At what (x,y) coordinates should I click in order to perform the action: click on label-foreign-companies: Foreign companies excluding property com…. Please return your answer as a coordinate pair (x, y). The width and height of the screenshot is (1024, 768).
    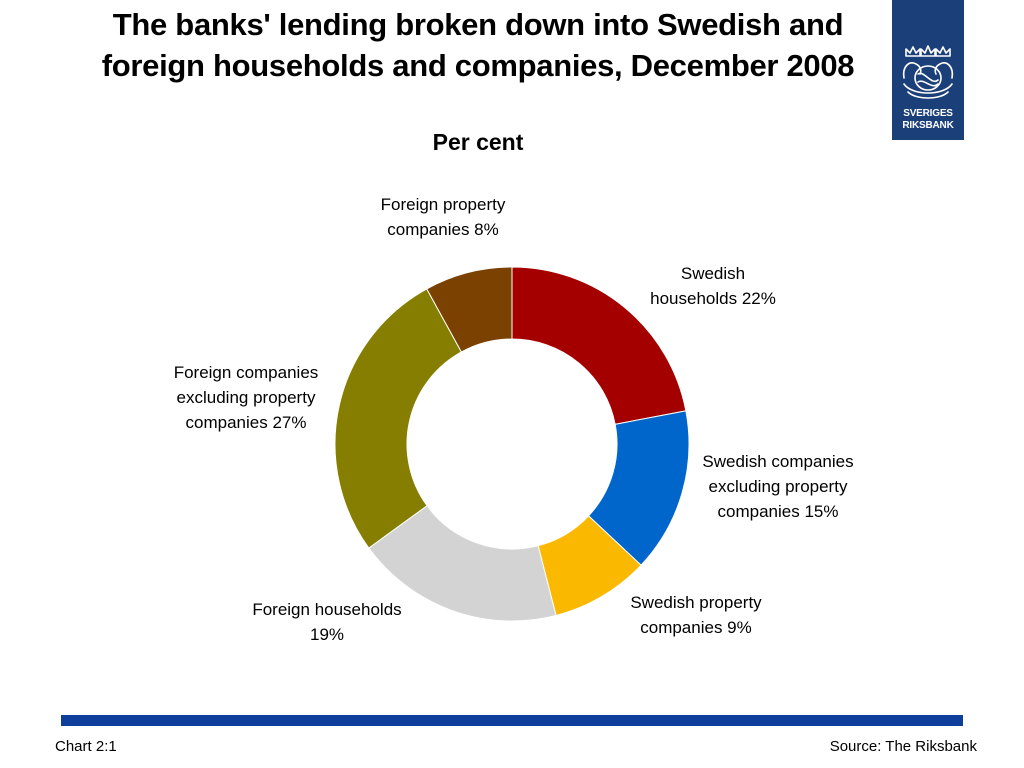
    Looking at the image, I should click on (246, 397).